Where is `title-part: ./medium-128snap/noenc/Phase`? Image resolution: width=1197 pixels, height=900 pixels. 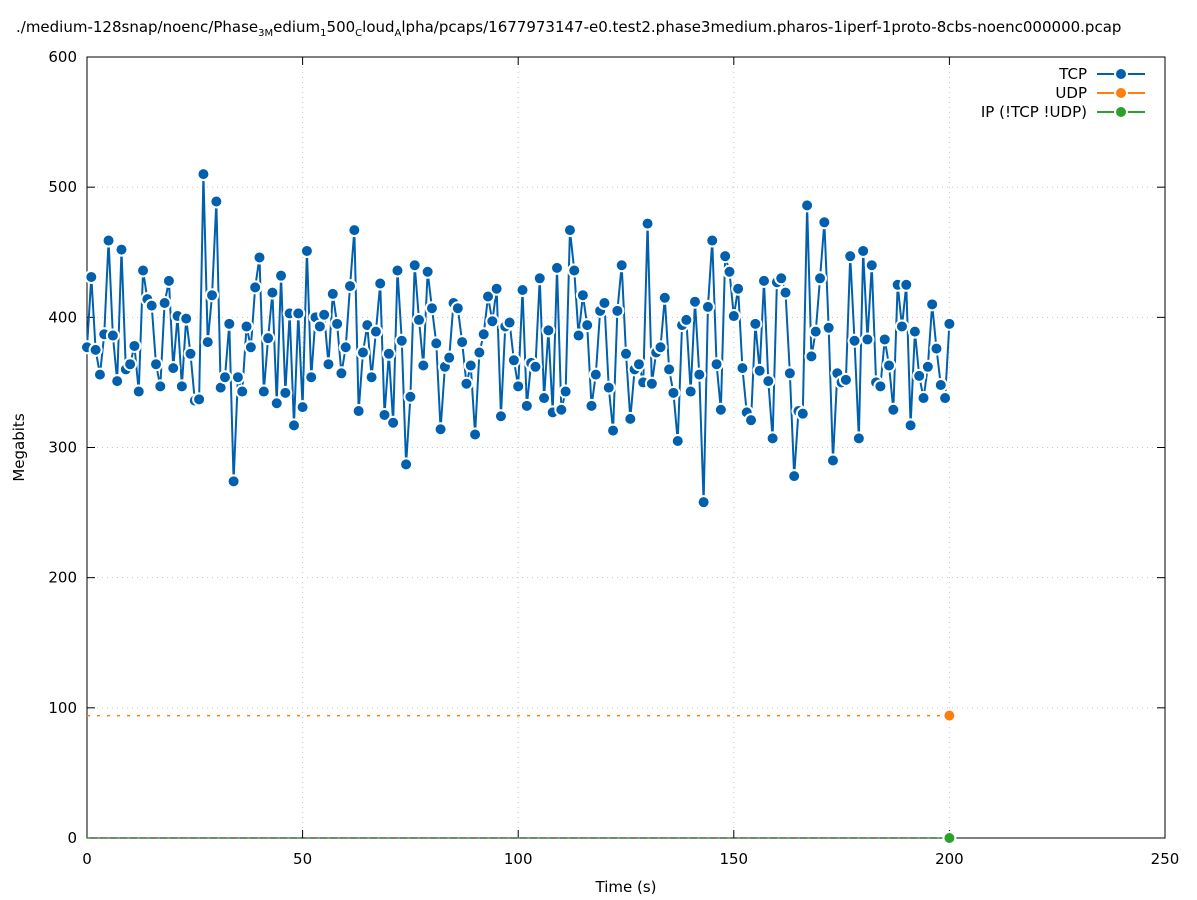
title-part: ./medium-128snap/noenc/Phase is located at coordinates (137, 27).